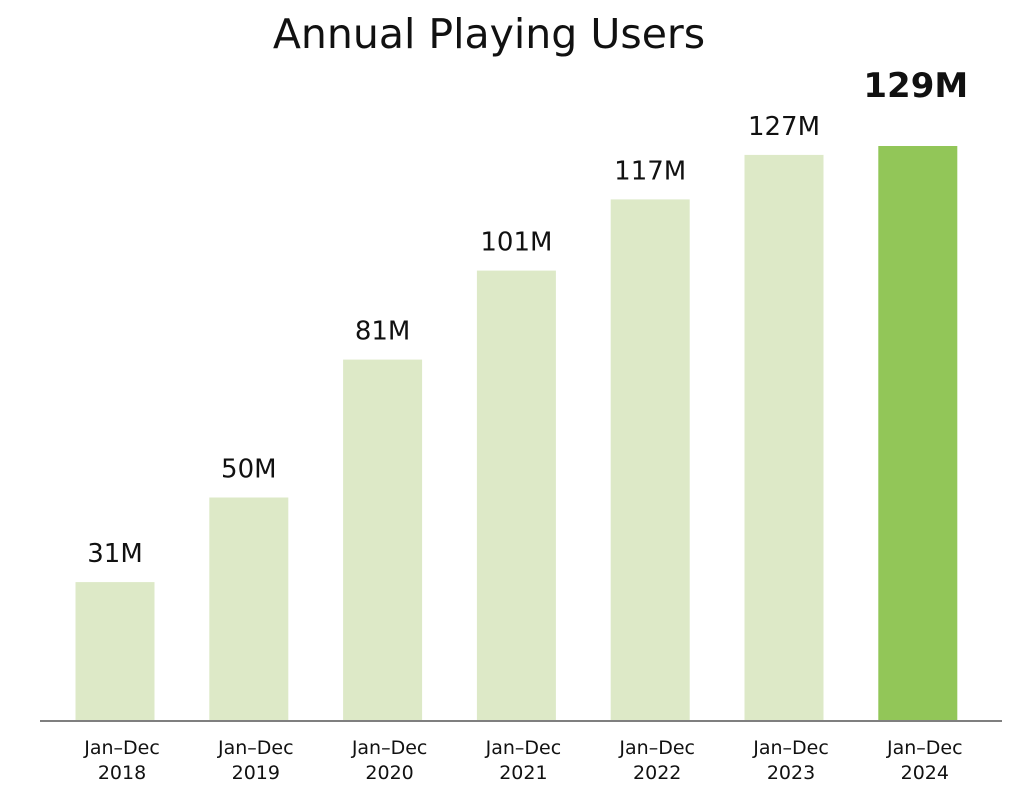  What do you see at coordinates (121, 760) in the screenshot?
I see `x-tick-label-2018: Jan–Dec 2018` at bounding box center [121, 760].